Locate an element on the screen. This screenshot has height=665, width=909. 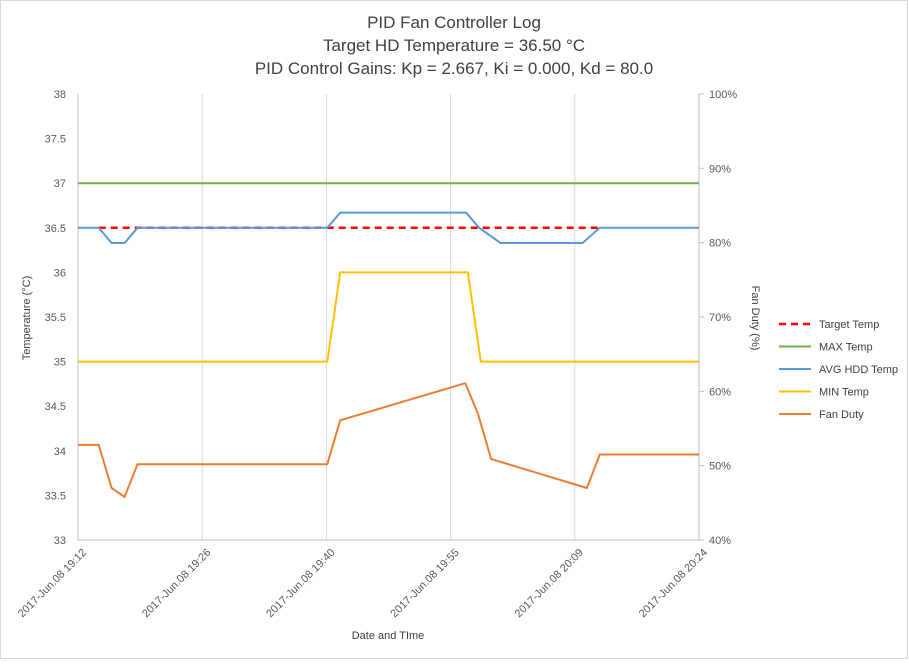
y-tick-label: 37 is located at coordinates (60, 184).